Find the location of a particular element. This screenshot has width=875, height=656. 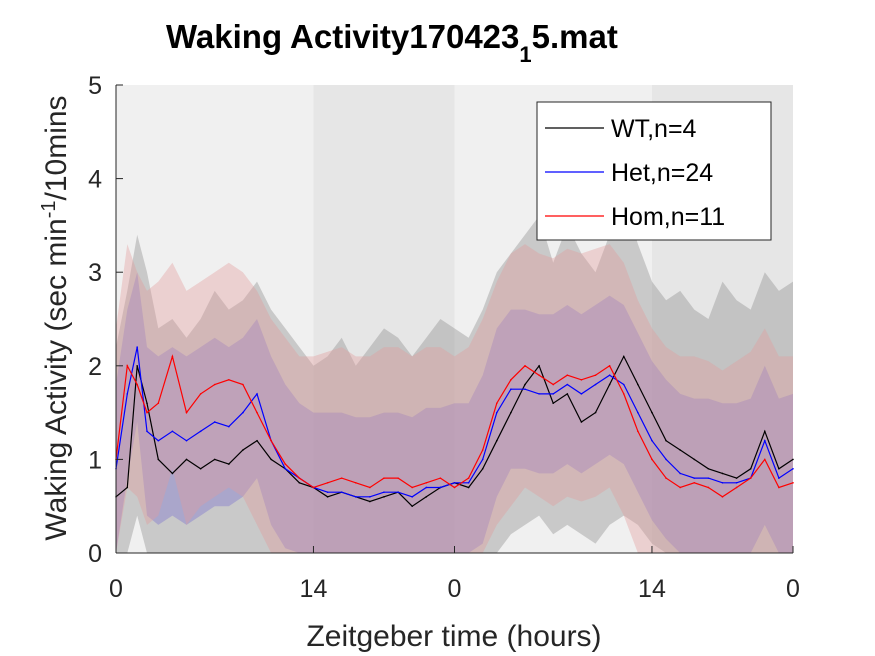

y-tick-label: 0 is located at coordinates (95, 554).